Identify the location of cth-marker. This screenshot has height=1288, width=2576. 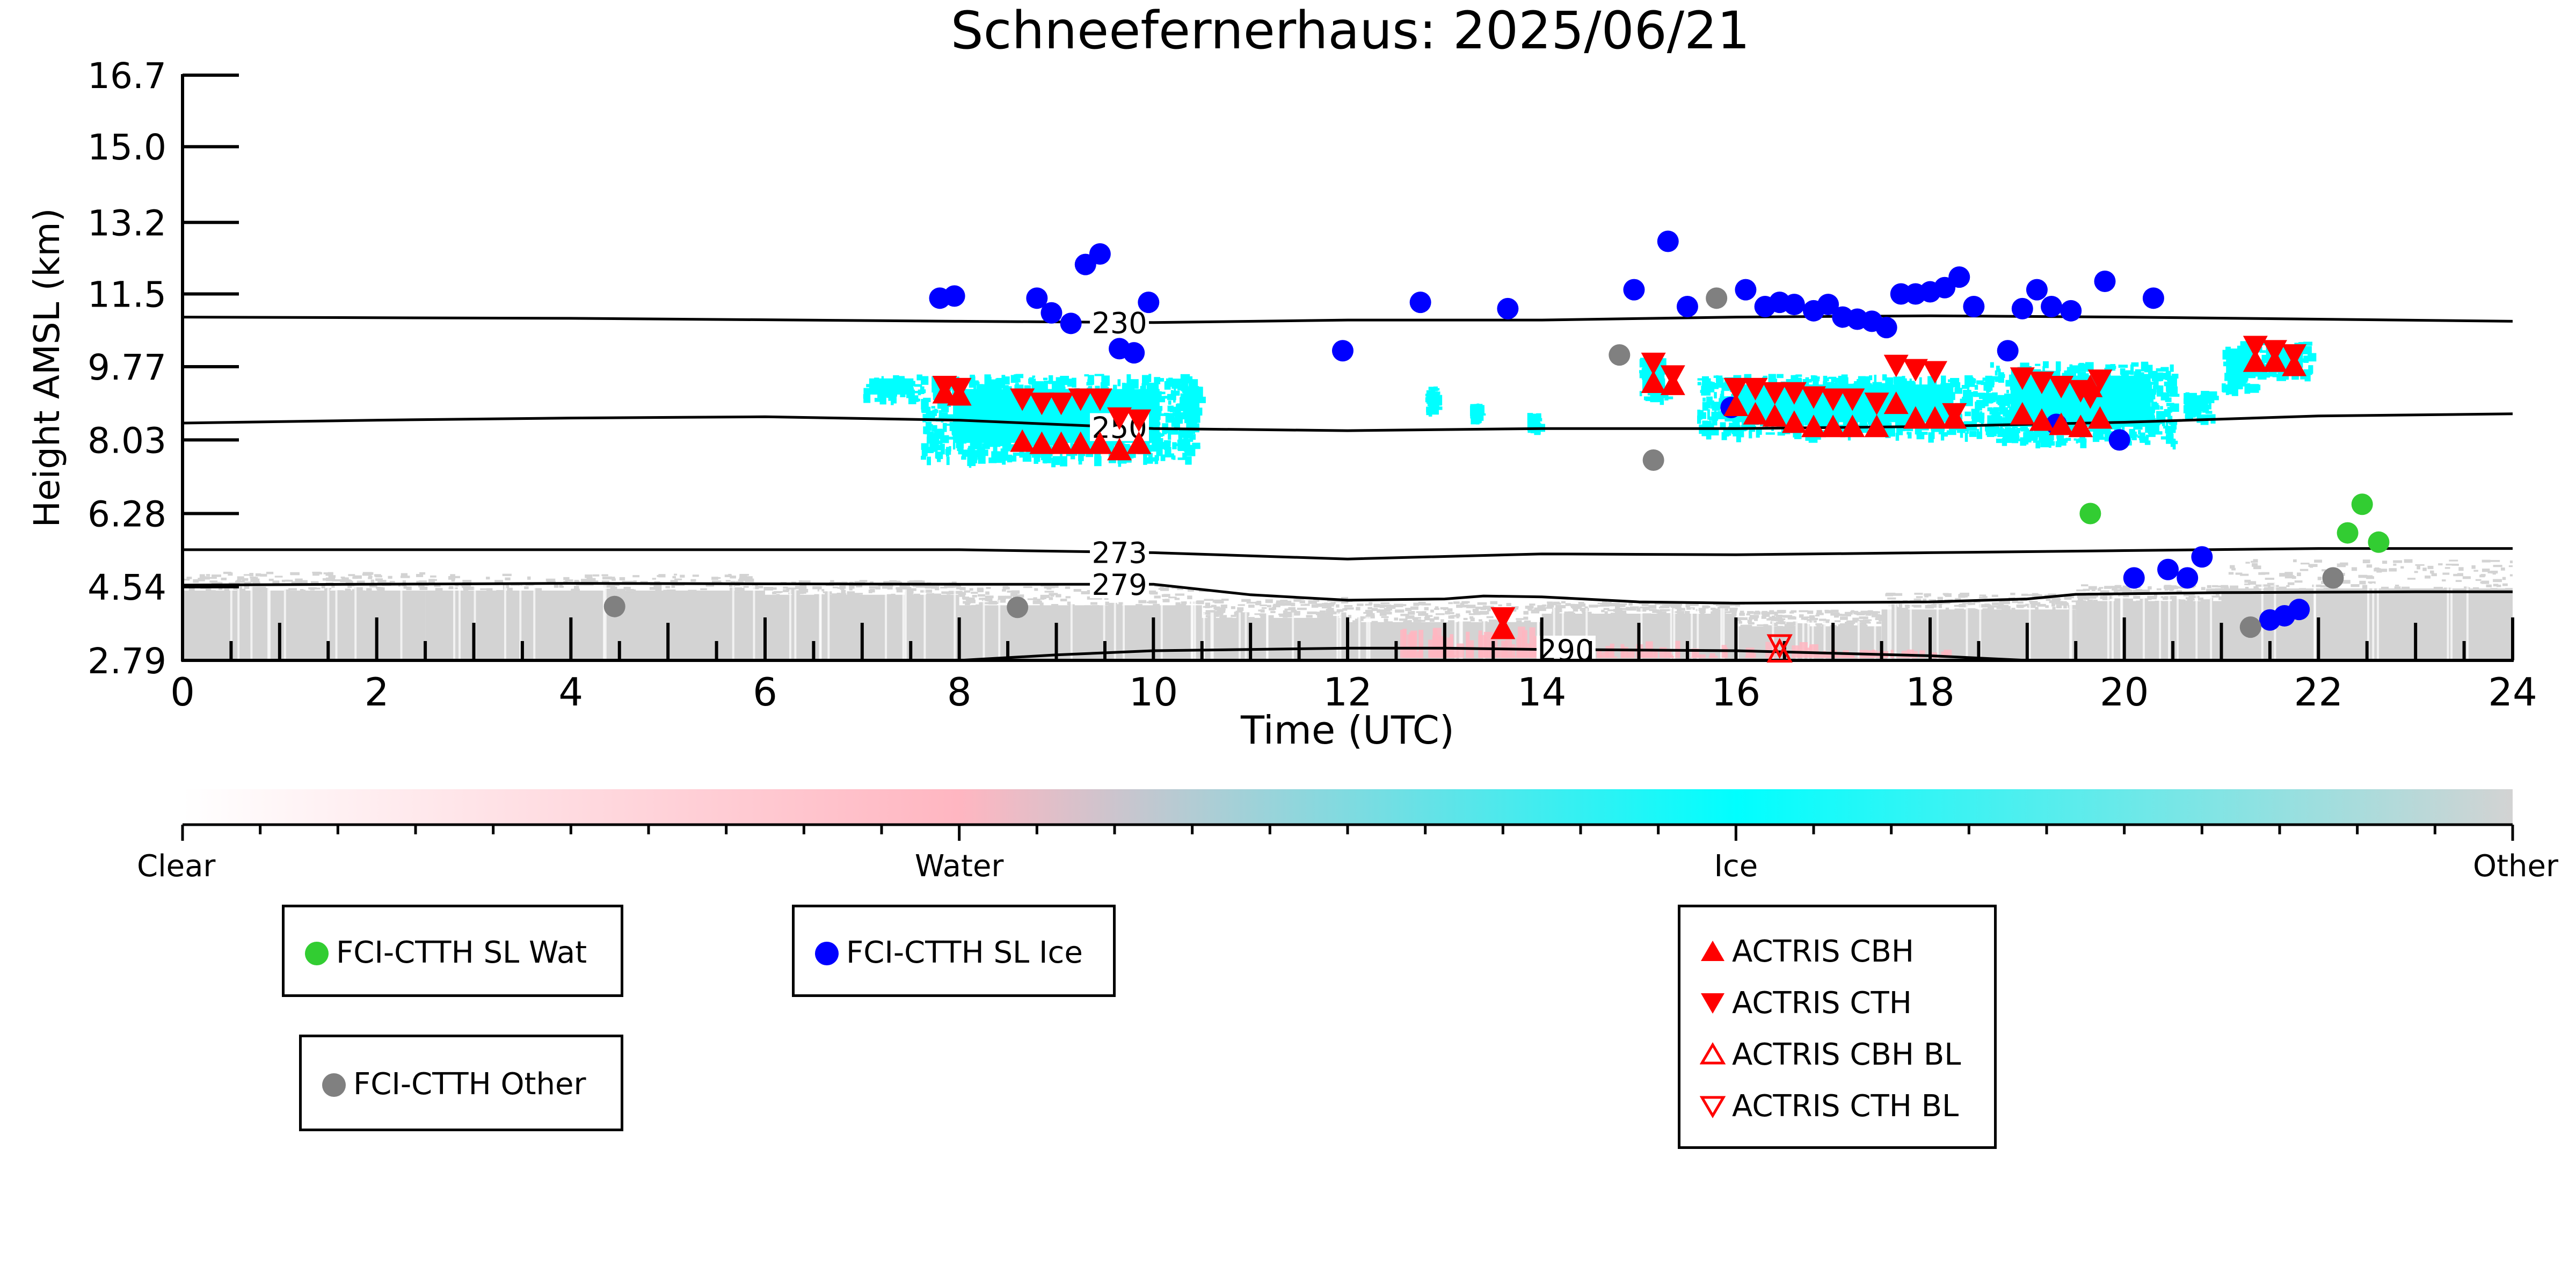
(1022, 399).